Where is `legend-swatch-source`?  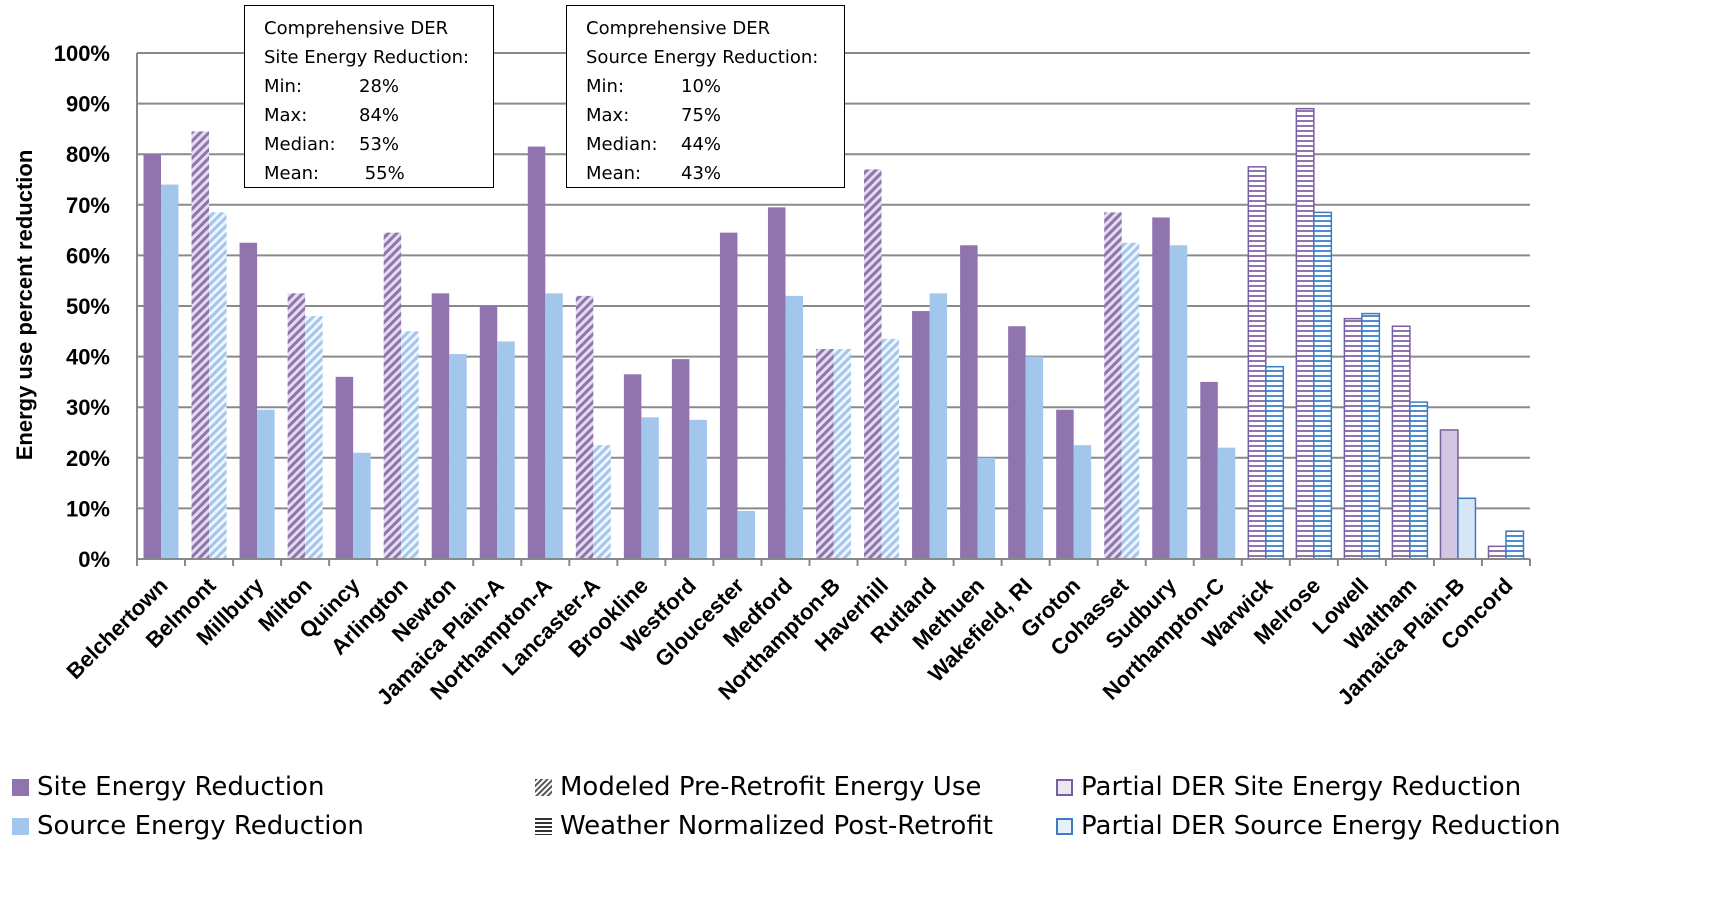
legend-swatch-source is located at coordinates (20, 826).